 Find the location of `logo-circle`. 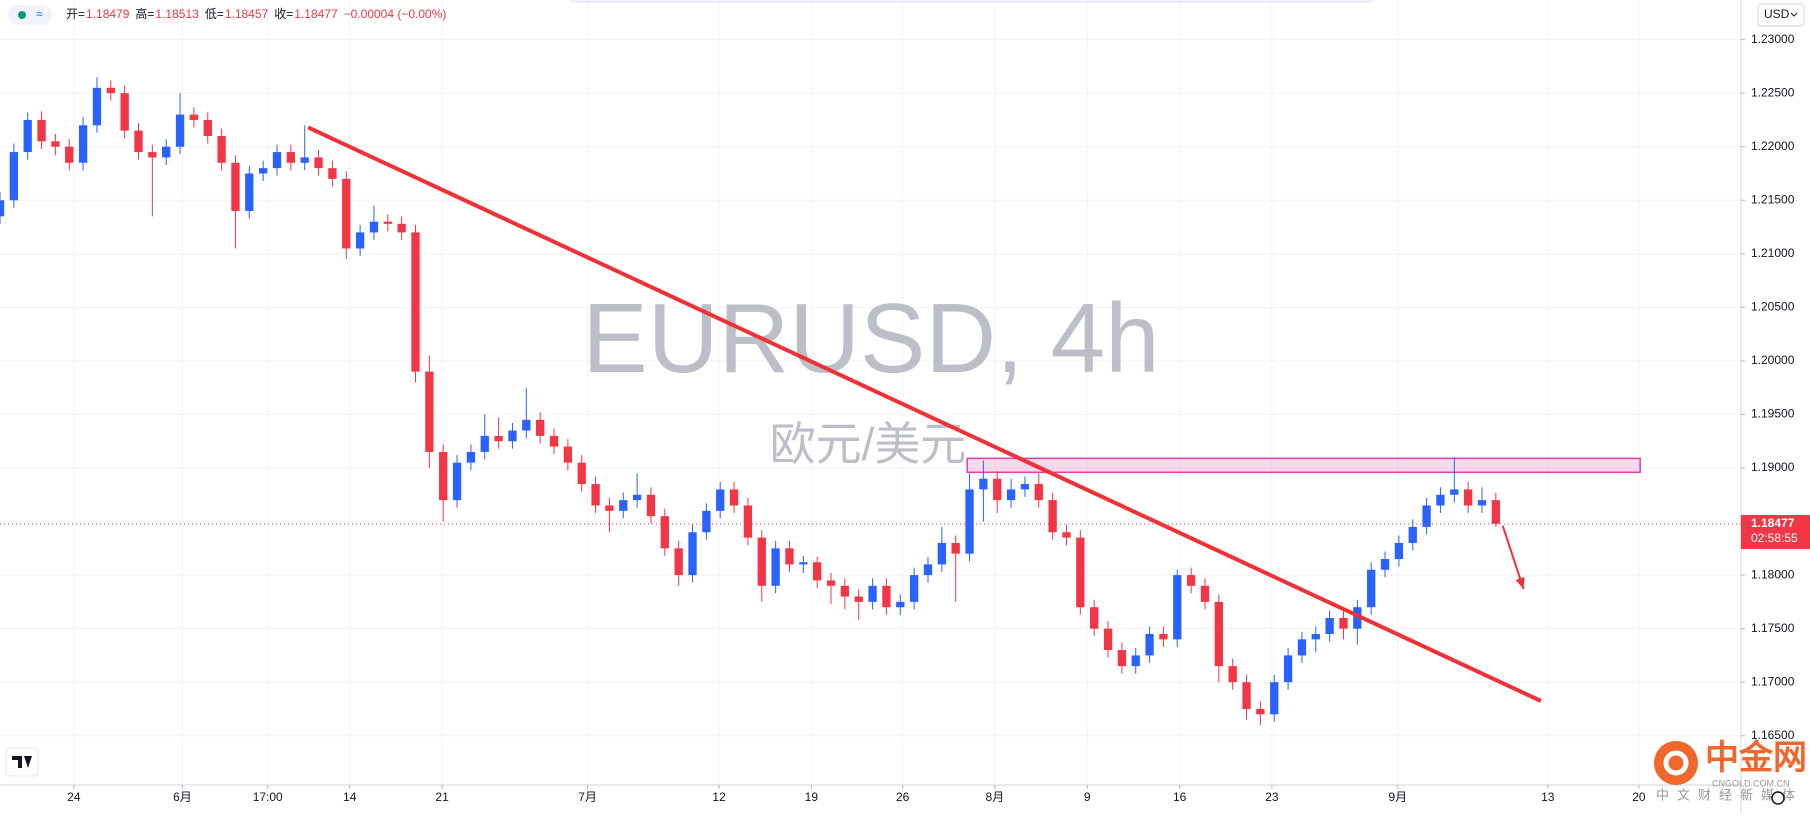

logo-circle is located at coordinates (1676, 763).